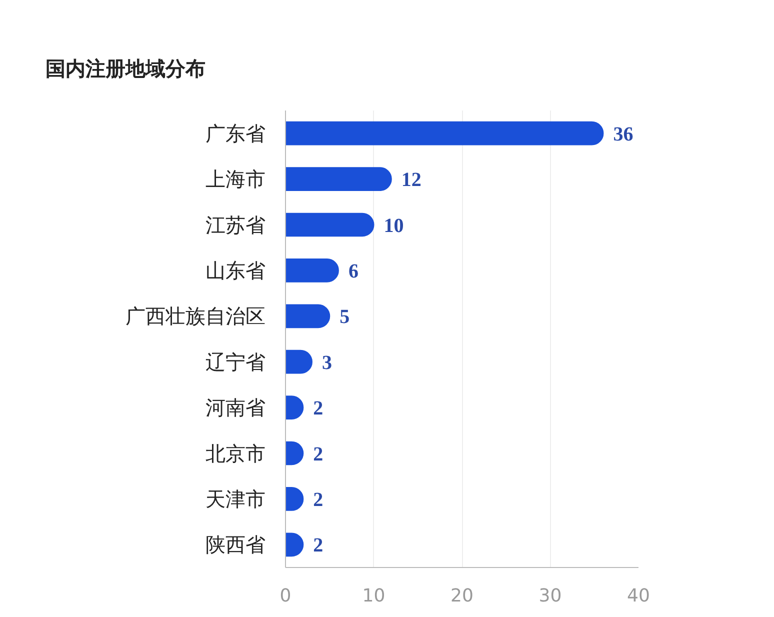 This screenshot has width=774, height=617. I want to click on y-tick-label: 北京市, so click(236, 453).